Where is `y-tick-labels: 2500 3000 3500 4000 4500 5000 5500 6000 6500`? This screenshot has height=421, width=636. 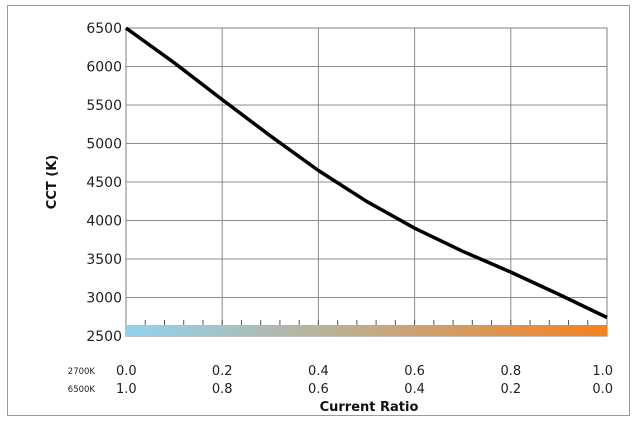
y-tick-labels: 2500 3000 3500 4000 4500 5000 5500 6000 6500 is located at coordinates (104, 183).